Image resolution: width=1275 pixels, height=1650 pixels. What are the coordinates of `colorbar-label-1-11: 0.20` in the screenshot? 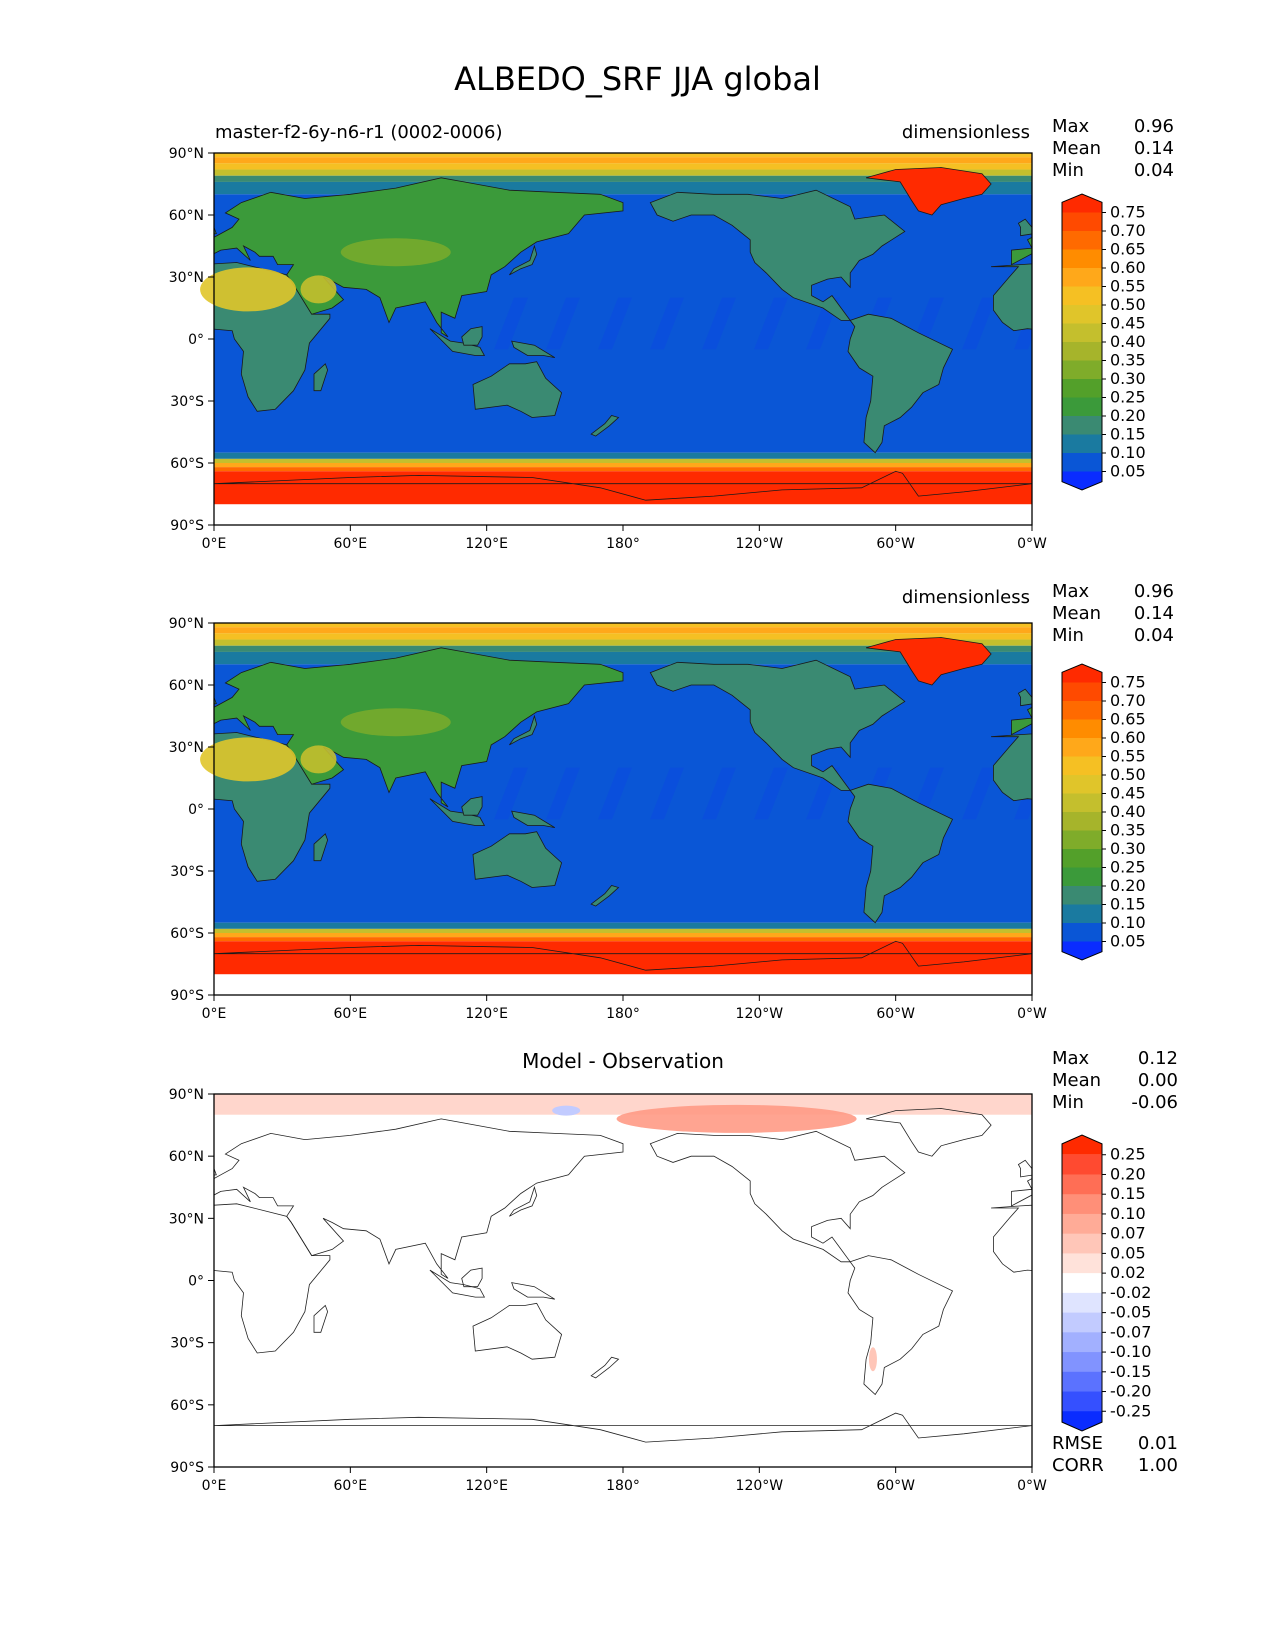 It's located at (1128, 885).